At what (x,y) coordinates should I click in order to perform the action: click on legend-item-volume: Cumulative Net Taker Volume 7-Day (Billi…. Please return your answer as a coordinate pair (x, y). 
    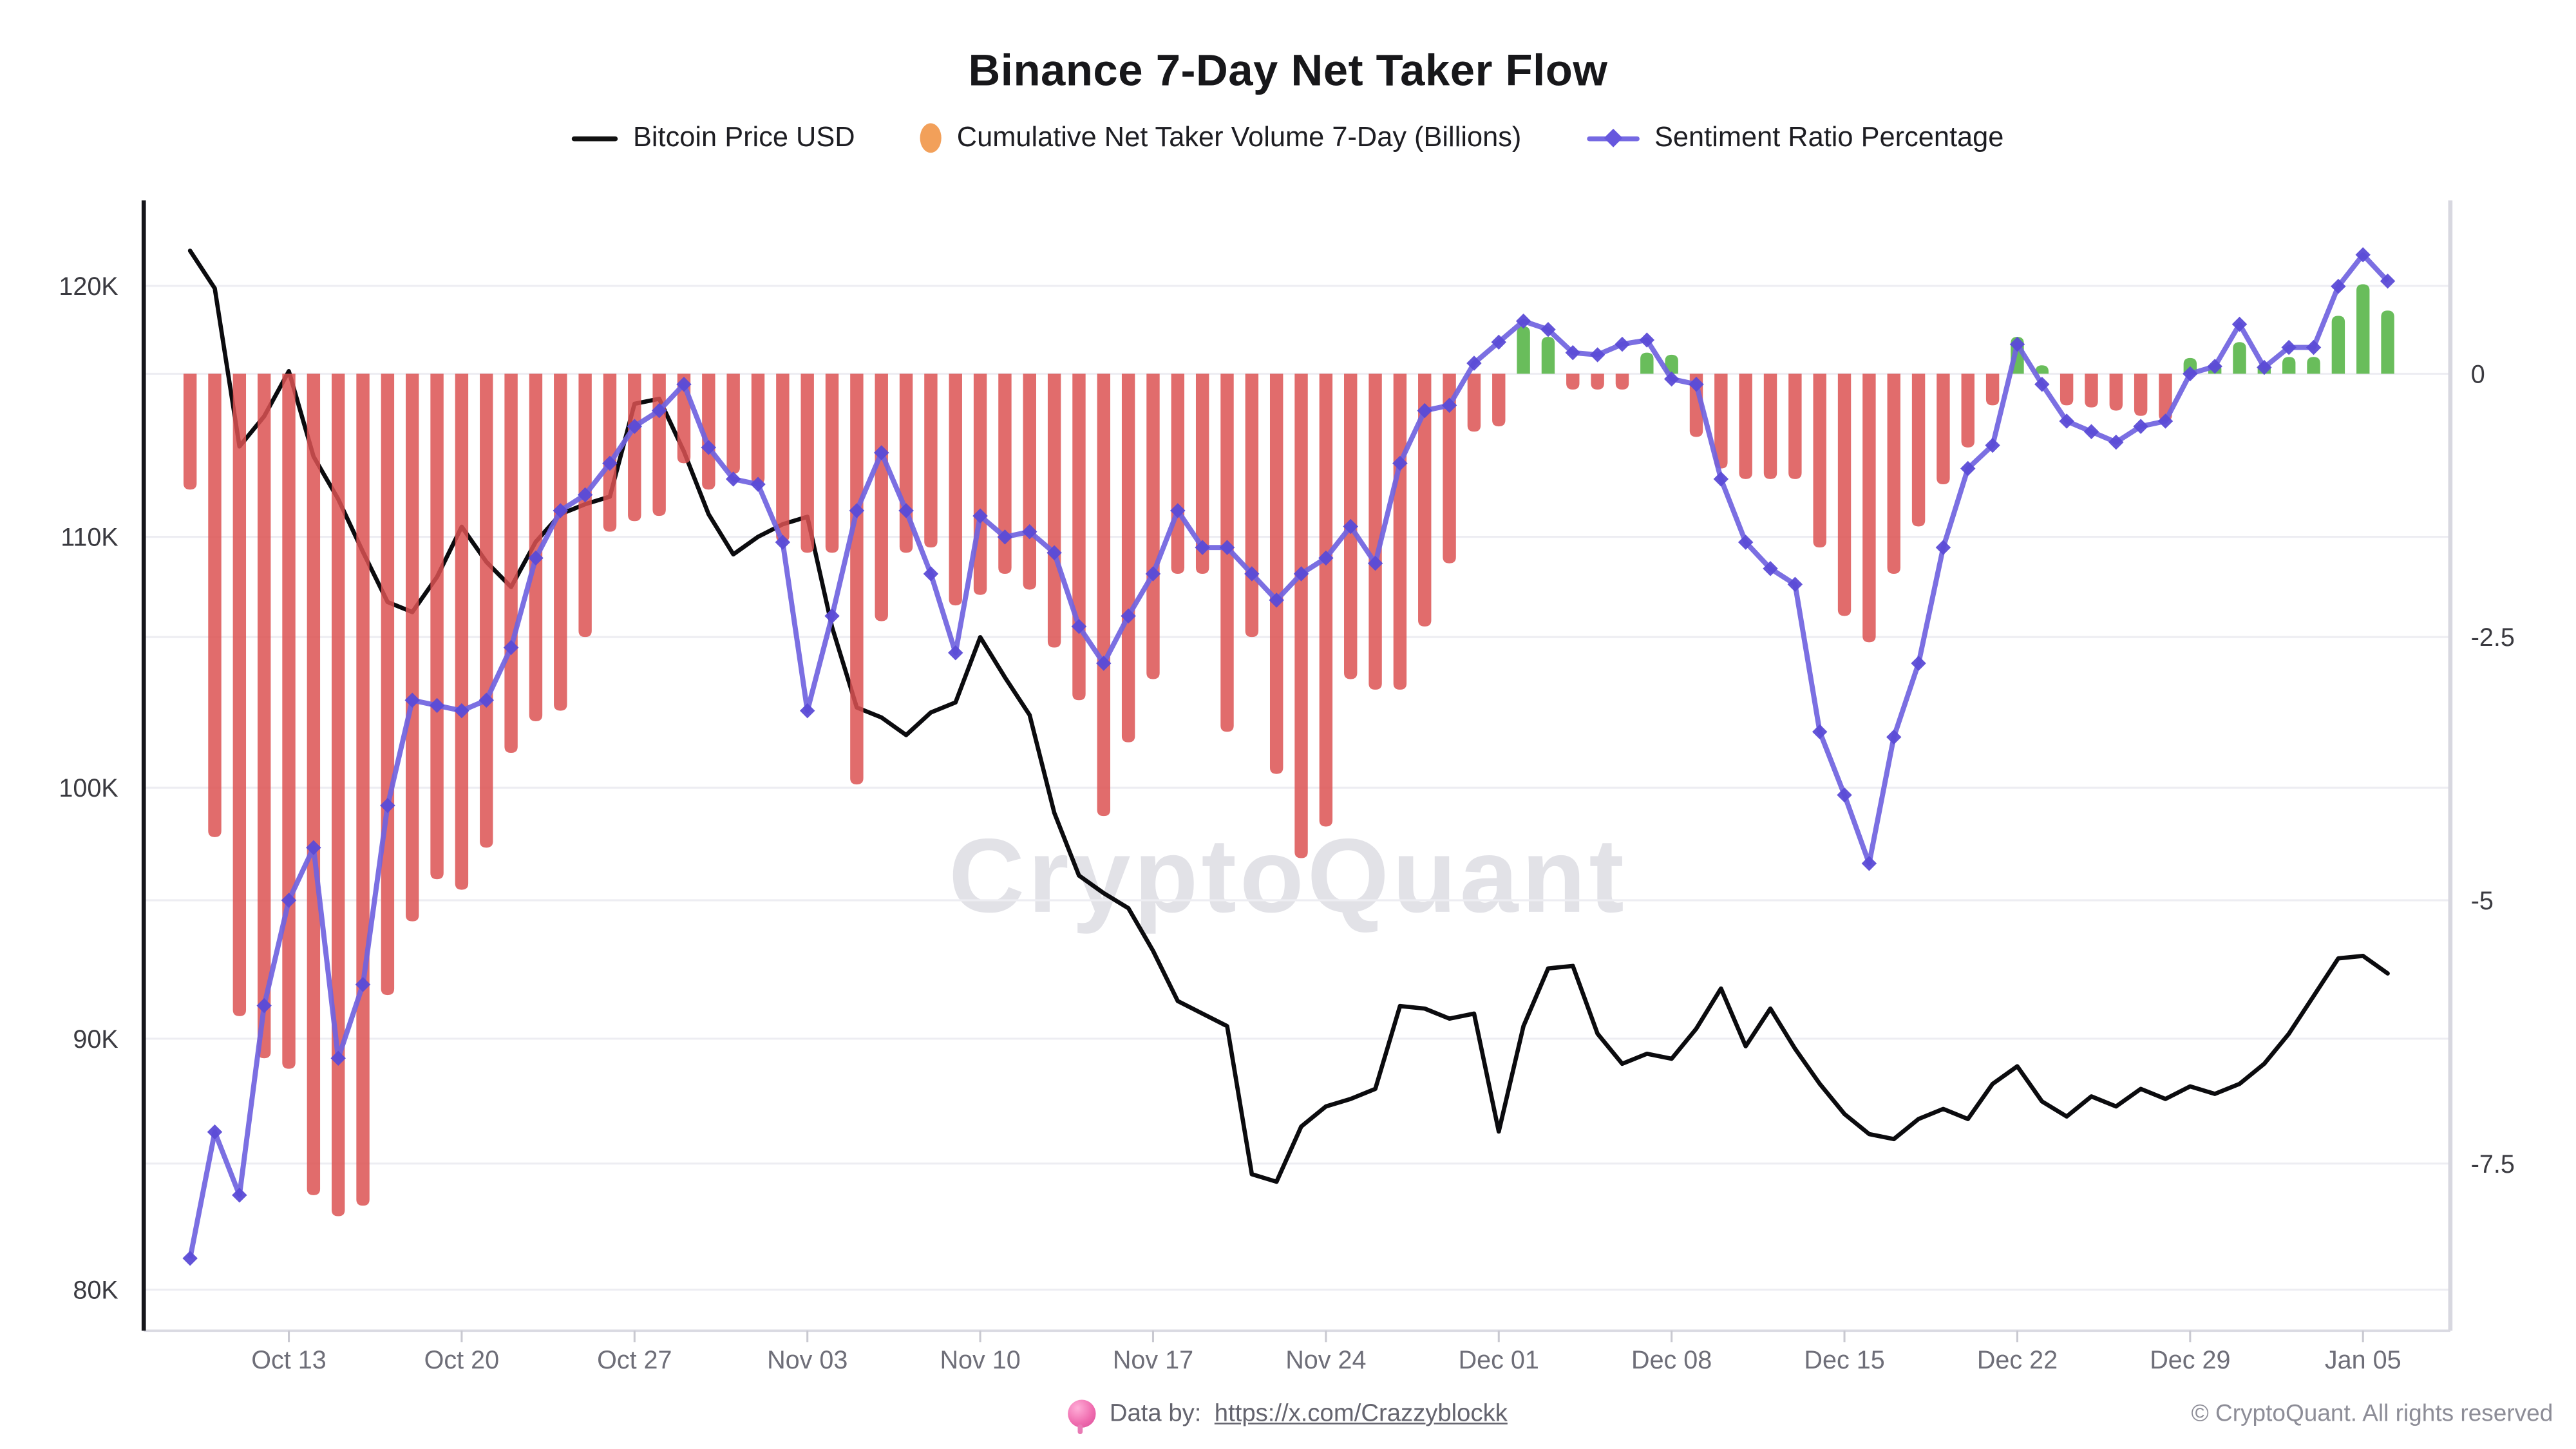
    Looking at the image, I should click on (1221, 138).